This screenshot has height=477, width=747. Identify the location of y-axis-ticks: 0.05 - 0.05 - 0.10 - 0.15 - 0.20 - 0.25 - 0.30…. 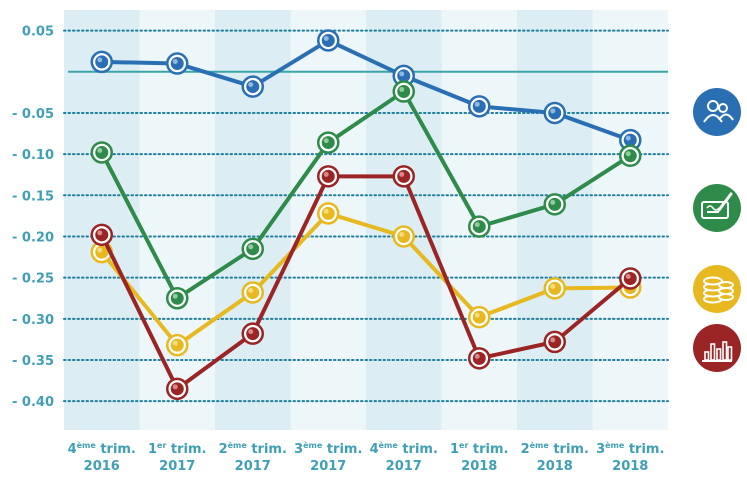
(33, 218).